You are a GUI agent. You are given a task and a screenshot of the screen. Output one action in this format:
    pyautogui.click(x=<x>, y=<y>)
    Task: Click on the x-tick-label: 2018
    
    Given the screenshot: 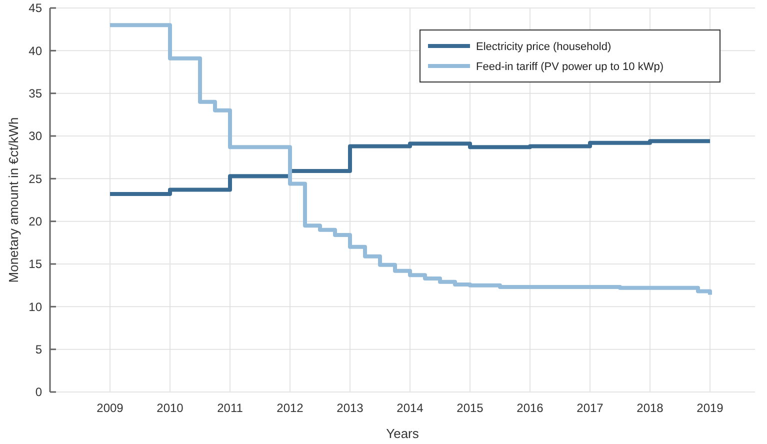 What is the action you would take?
    pyautogui.click(x=650, y=408)
    